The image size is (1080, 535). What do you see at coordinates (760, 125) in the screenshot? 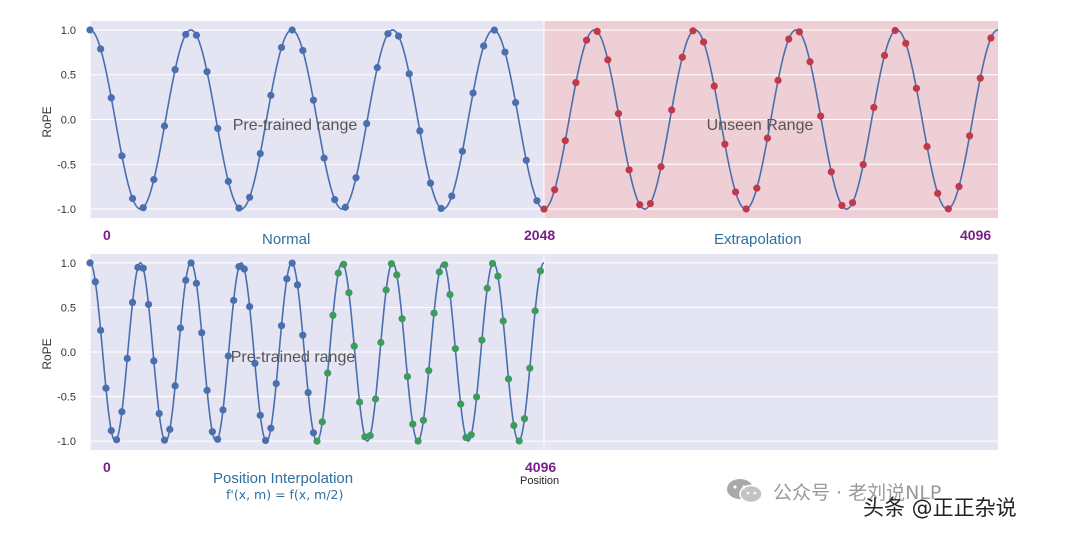
I see `annotation-unseen: Unseen Range` at bounding box center [760, 125].